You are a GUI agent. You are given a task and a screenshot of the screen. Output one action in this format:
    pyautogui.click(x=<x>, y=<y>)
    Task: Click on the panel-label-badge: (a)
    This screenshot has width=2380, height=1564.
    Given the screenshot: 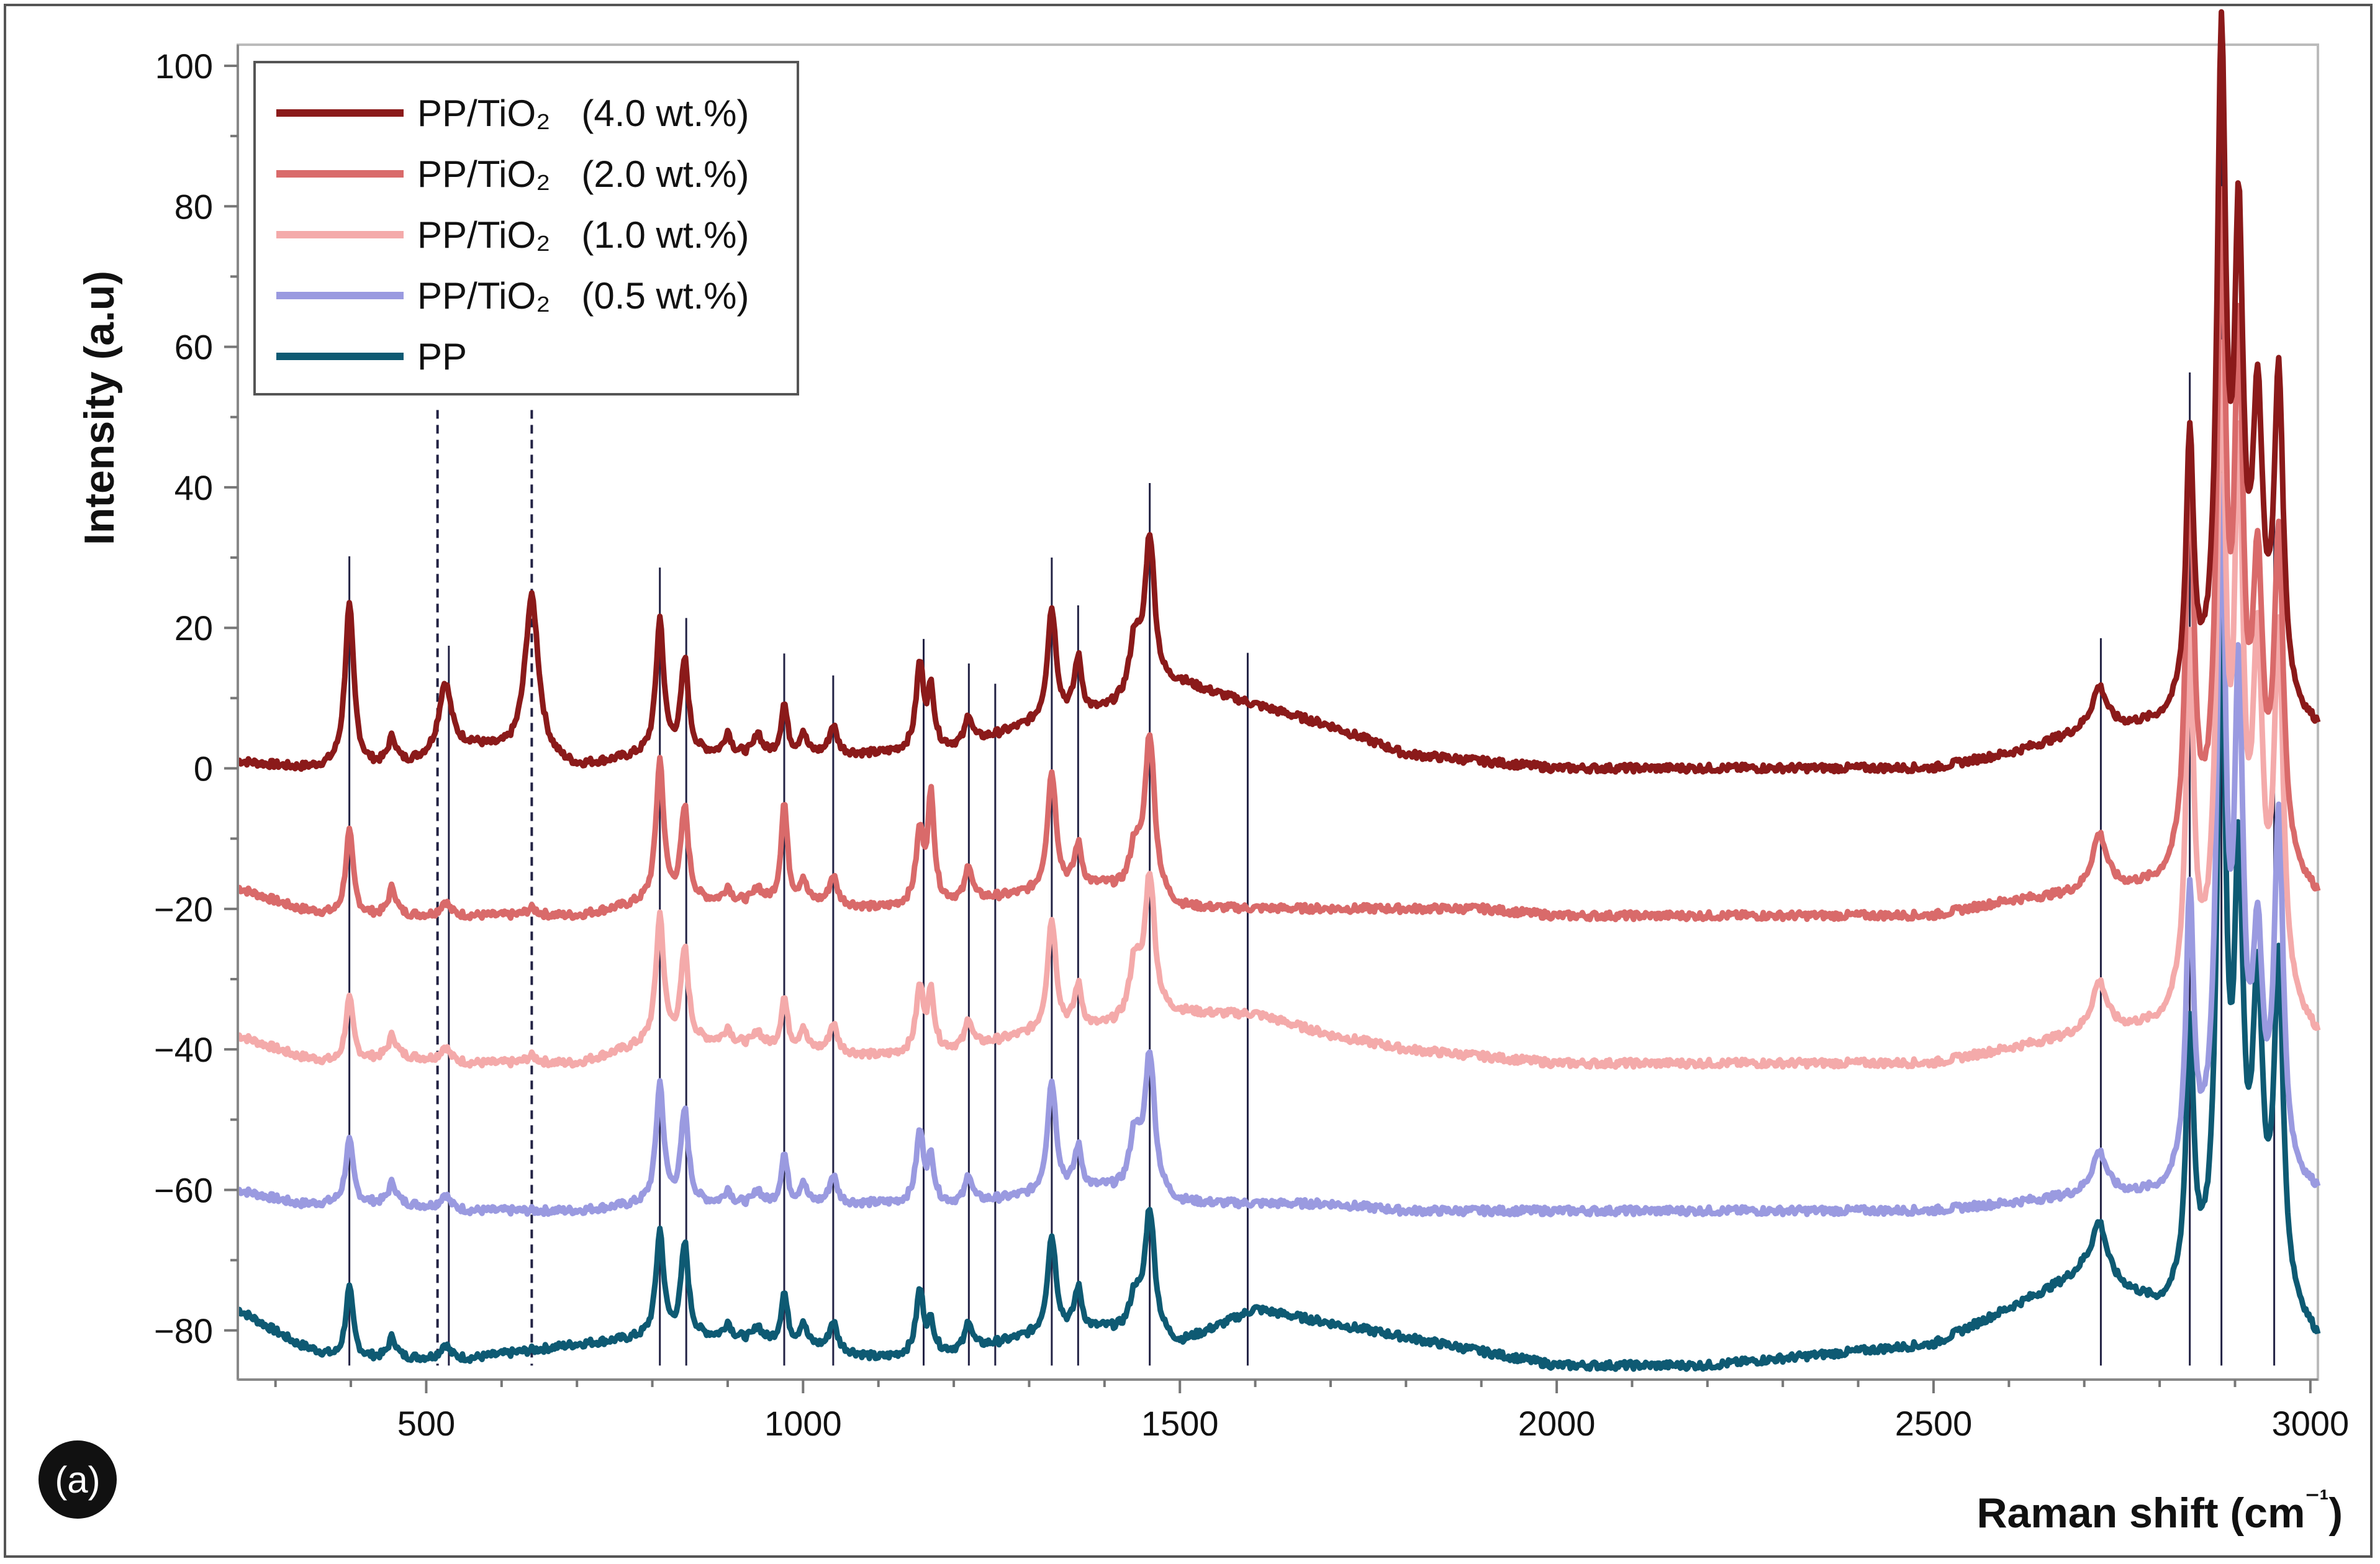 What is the action you would take?
    pyautogui.click(x=77, y=1479)
    